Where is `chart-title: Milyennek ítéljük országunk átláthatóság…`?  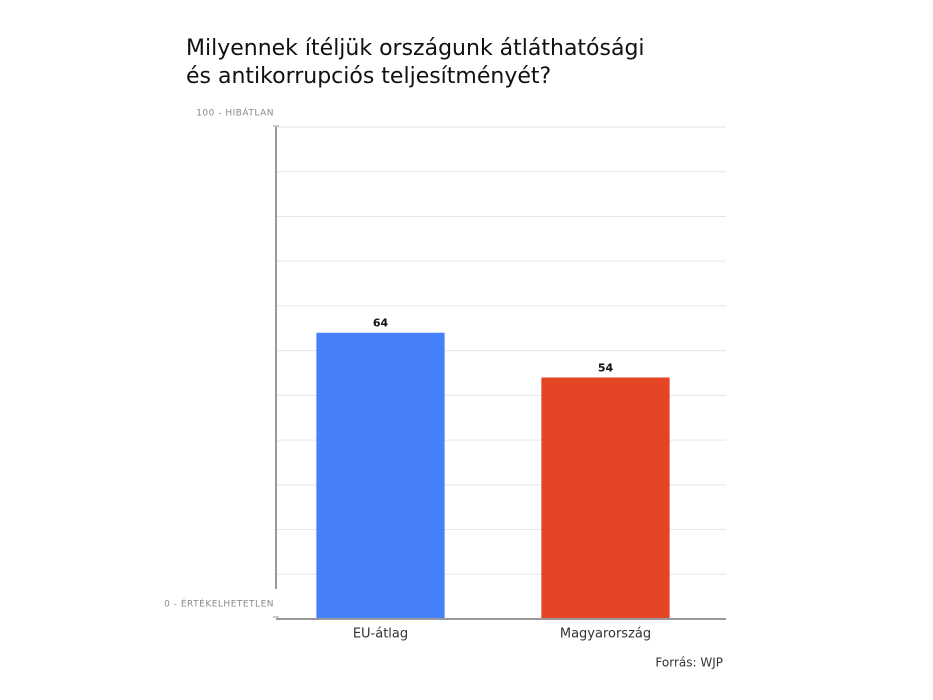 chart-title: Milyennek ítéljük országunk átláthatóság… is located at coordinates (415, 48).